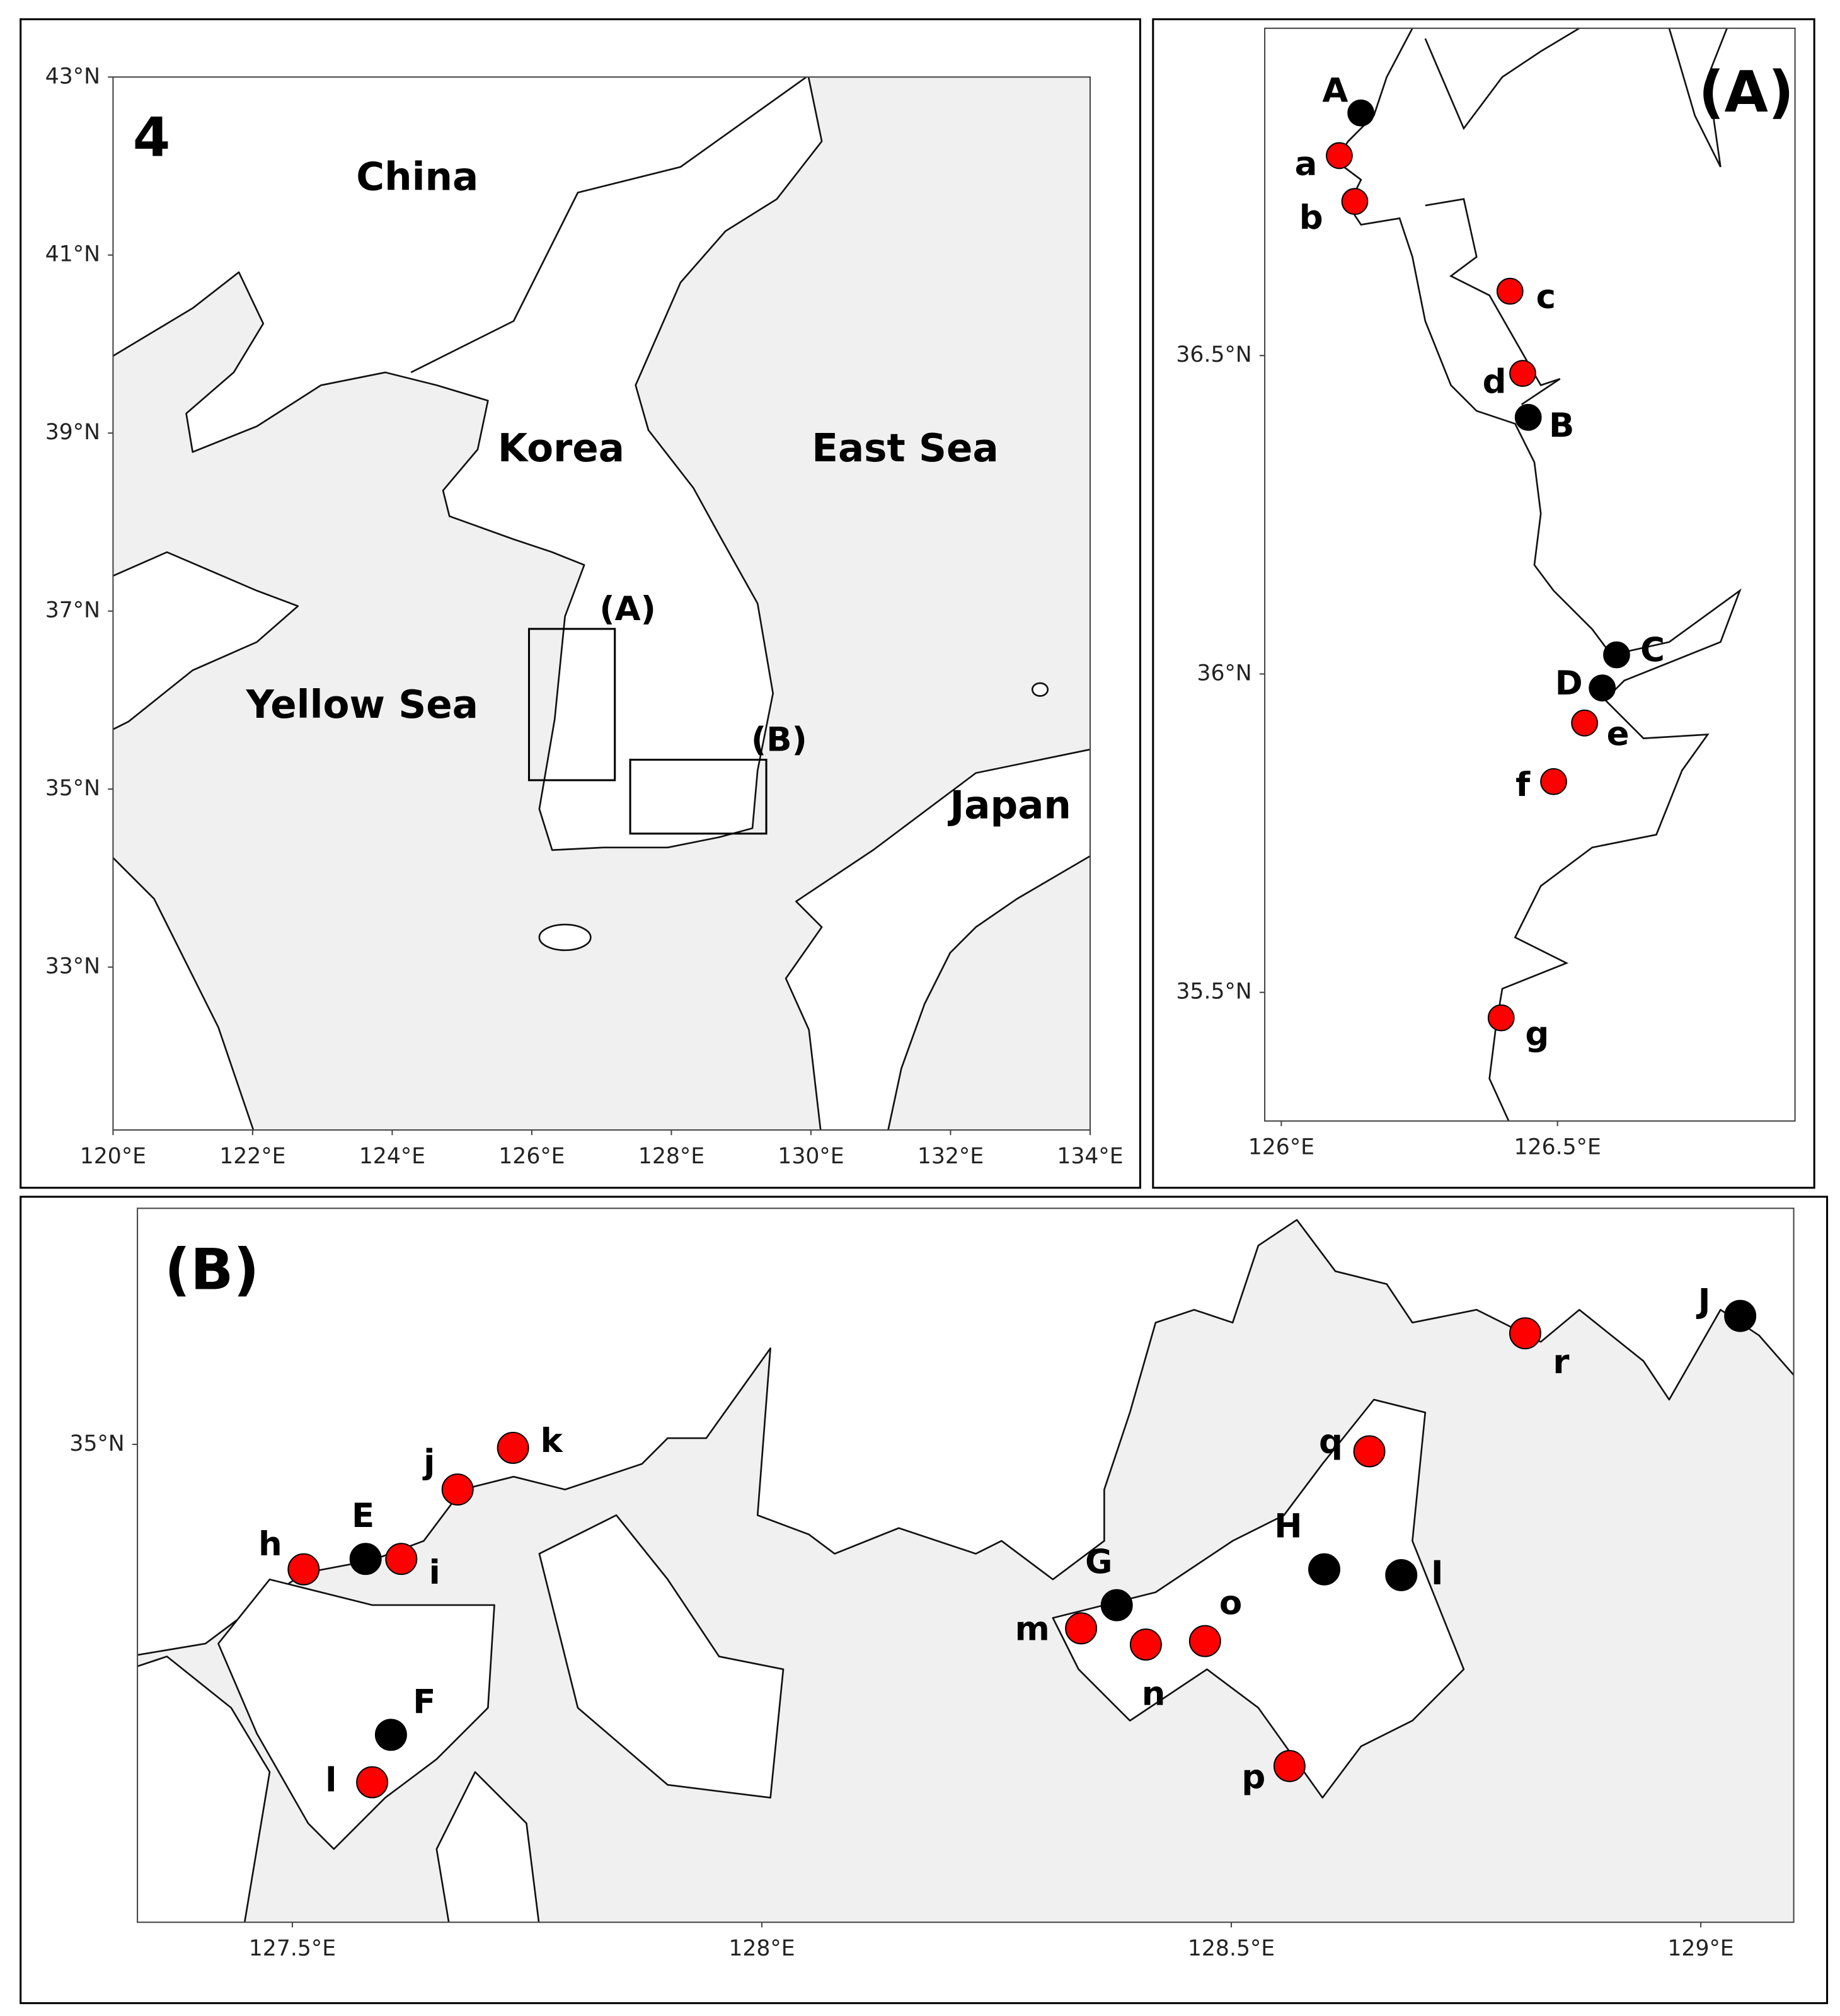 The width and height of the screenshot is (1840, 2016). What do you see at coordinates (1288, 1527) in the screenshot?
I see `station-label: H` at bounding box center [1288, 1527].